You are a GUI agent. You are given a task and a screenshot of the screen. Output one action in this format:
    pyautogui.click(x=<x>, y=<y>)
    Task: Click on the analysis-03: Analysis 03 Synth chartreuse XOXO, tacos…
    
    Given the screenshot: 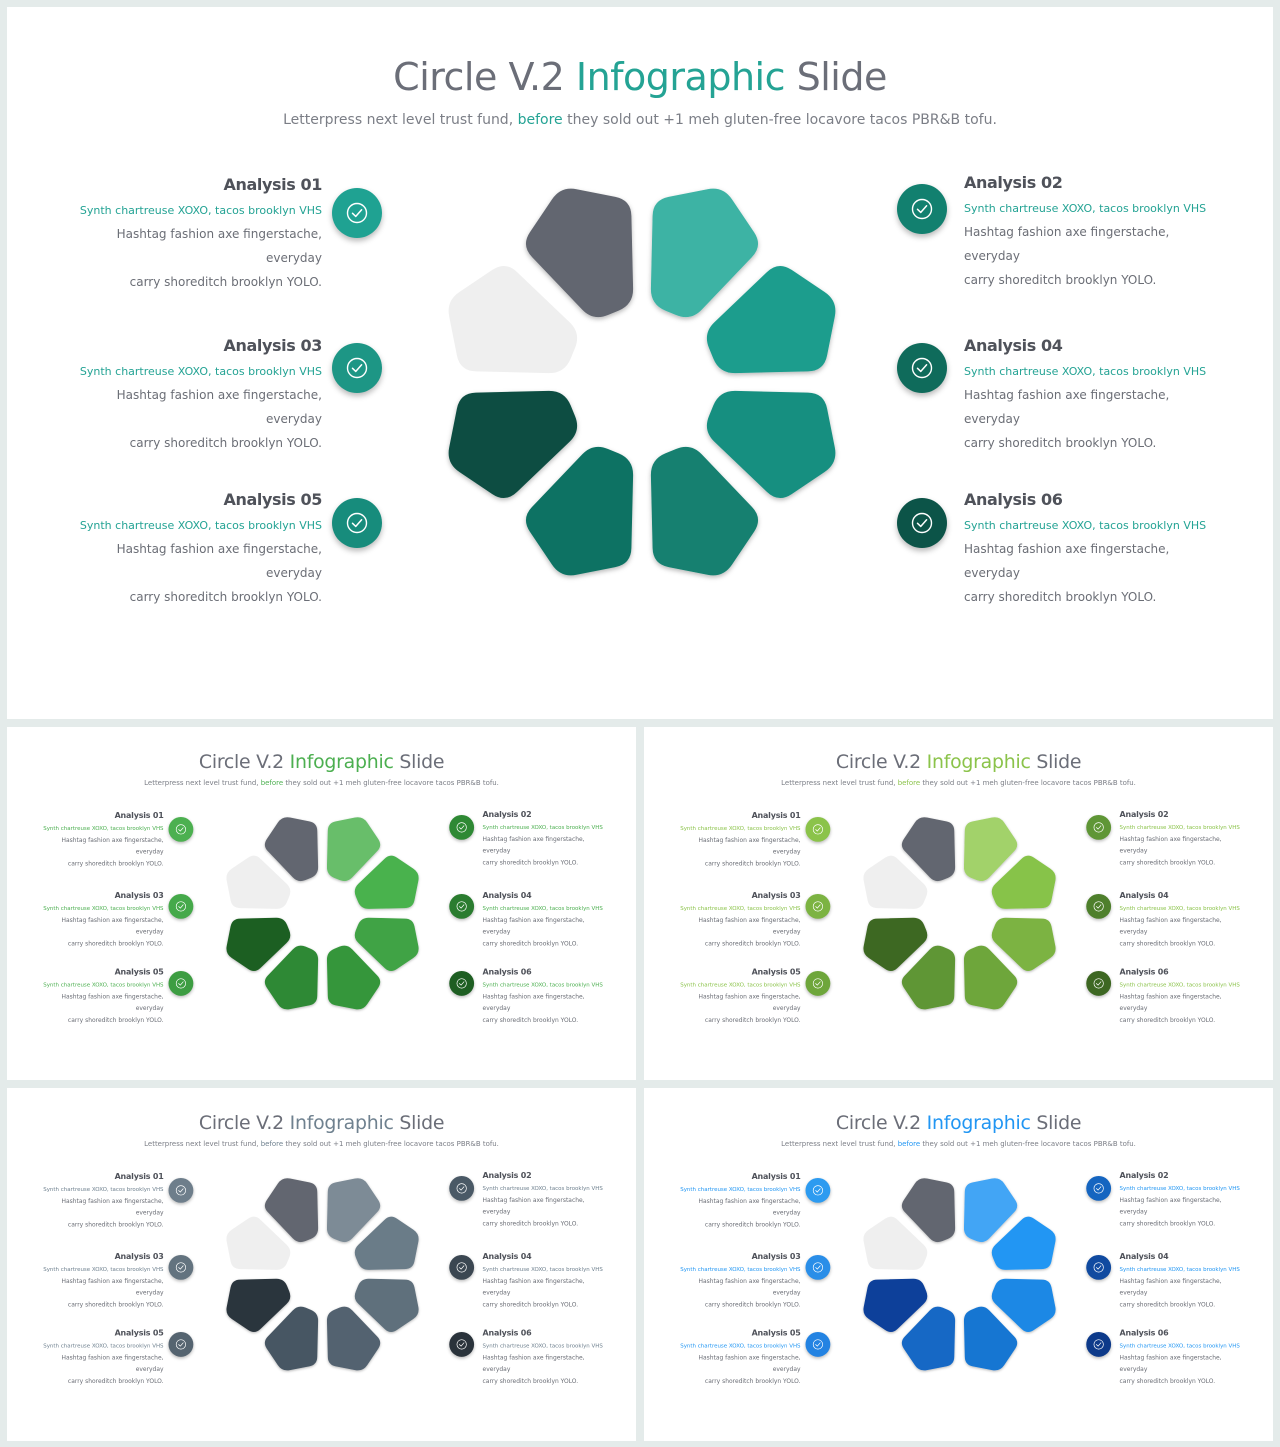 What is the action you would take?
    pyautogui.click(x=192, y=395)
    